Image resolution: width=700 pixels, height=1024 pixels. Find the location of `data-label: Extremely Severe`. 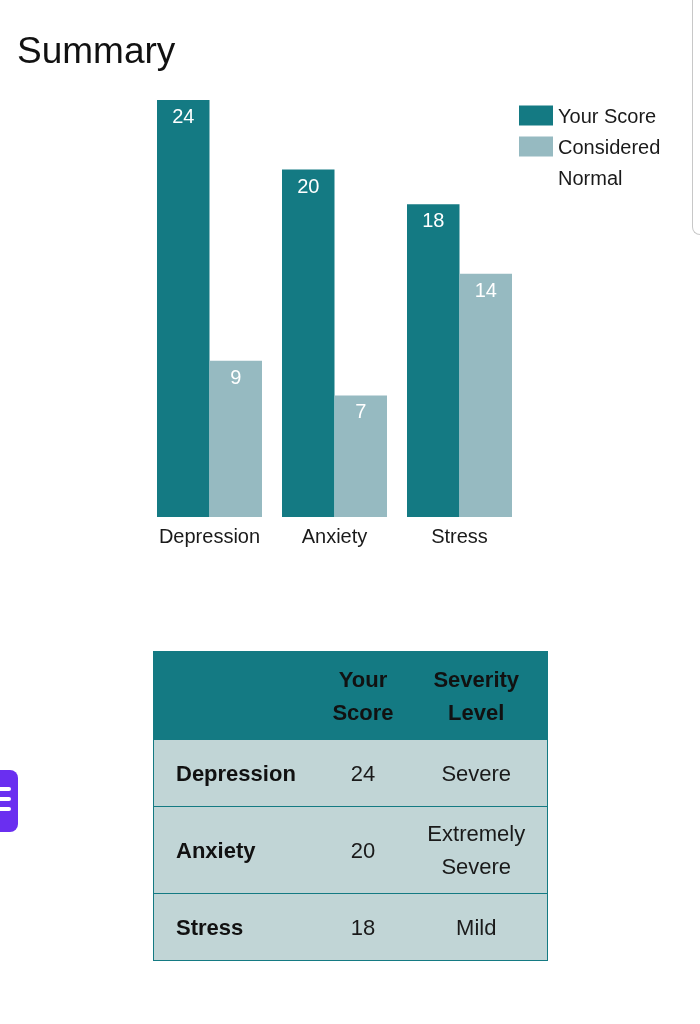

data-label: Extremely Severe is located at coordinates (476, 850).